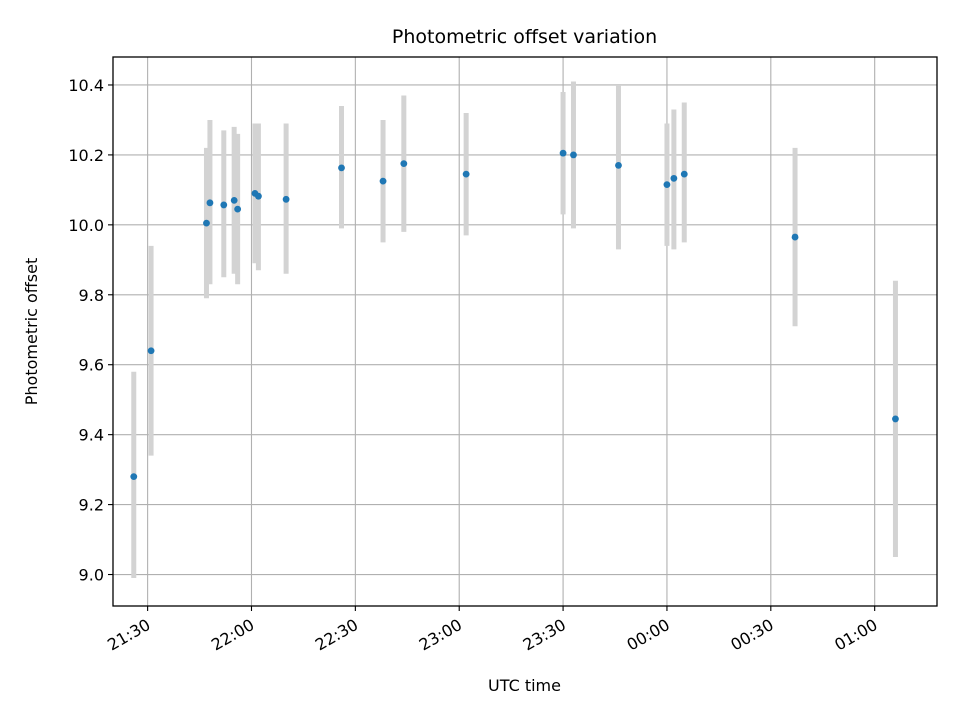  I want to click on chart-title: Photometric offset variation, so click(524, 37).